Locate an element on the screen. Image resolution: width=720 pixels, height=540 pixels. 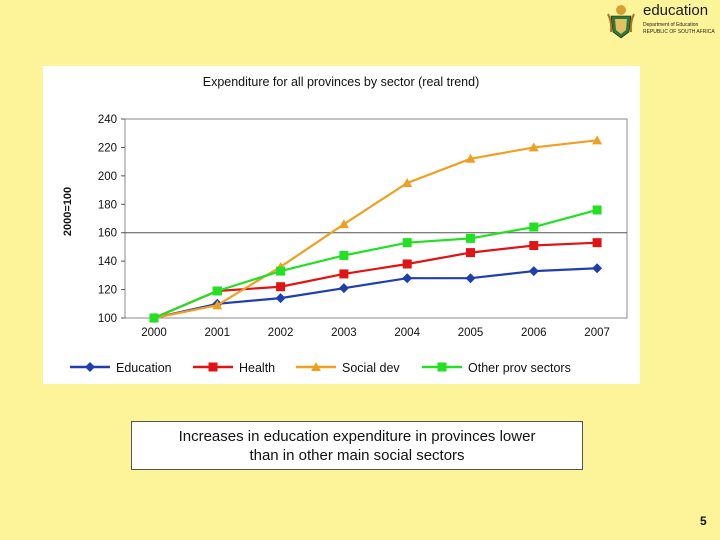
logo-wordmark: education is located at coordinates (676, 10).